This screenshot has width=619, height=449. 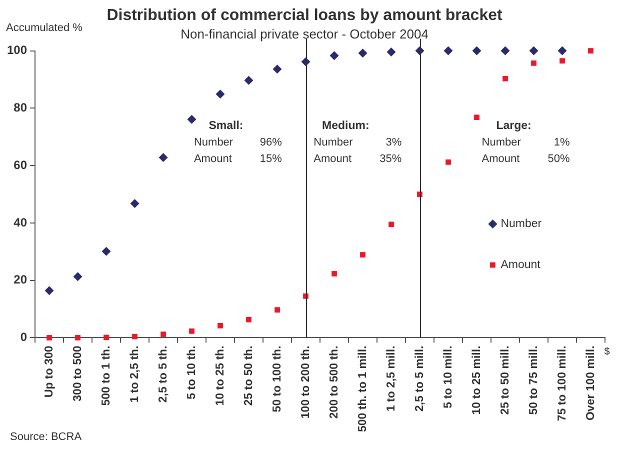 What do you see at coordinates (514, 126) in the screenshot?
I see `annotation: Large:` at bounding box center [514, 126].